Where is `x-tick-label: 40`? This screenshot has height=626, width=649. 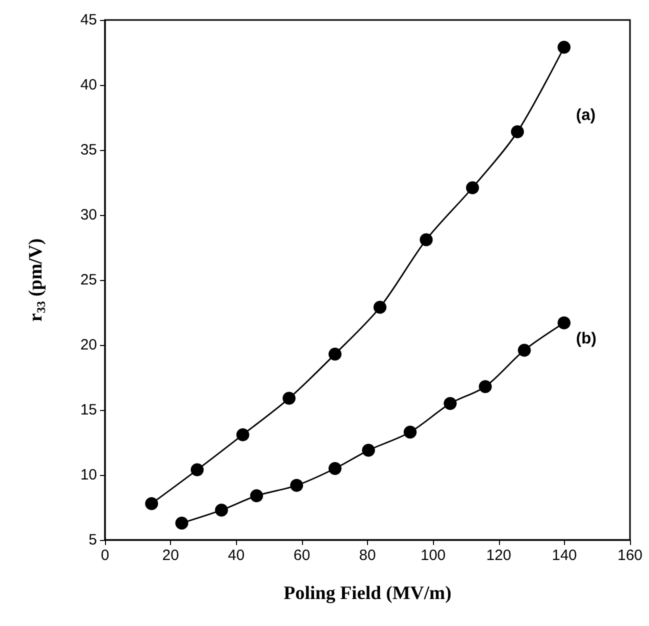
x-tick-label: 40 is located at coordinates (236, 555).